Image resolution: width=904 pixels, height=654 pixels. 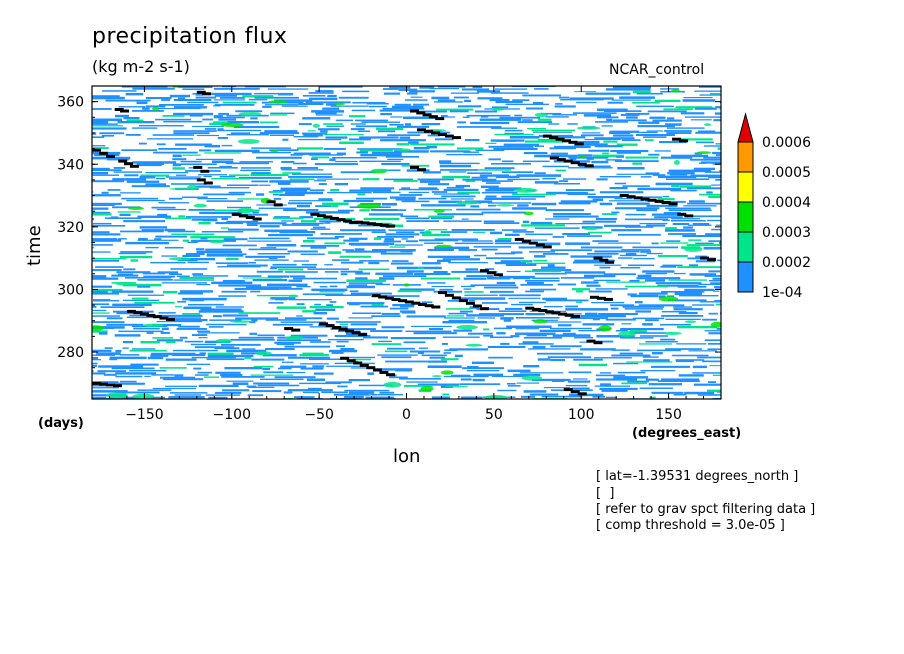 What do you see at coordinates (494, 415) in the screenshot?
I see `x-tick-label: 50` at bounding box center [494, 415].